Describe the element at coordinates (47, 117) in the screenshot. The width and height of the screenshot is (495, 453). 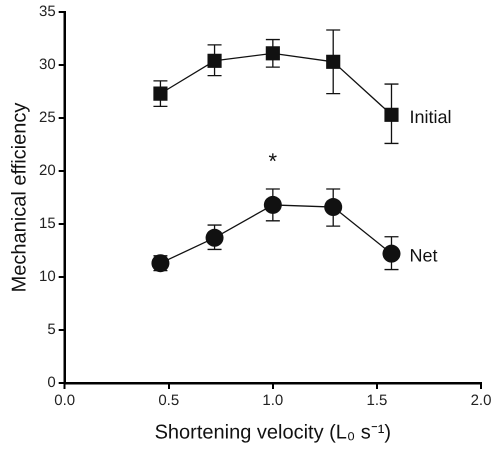
I see `y-tick-label: 25` at that location.